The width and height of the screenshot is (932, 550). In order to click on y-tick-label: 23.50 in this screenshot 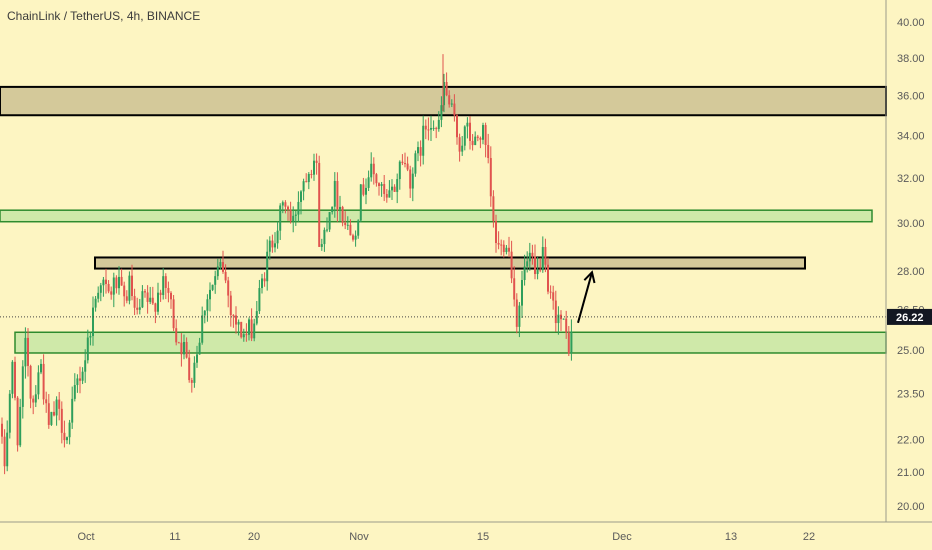, I will do `click(911, 394)`.